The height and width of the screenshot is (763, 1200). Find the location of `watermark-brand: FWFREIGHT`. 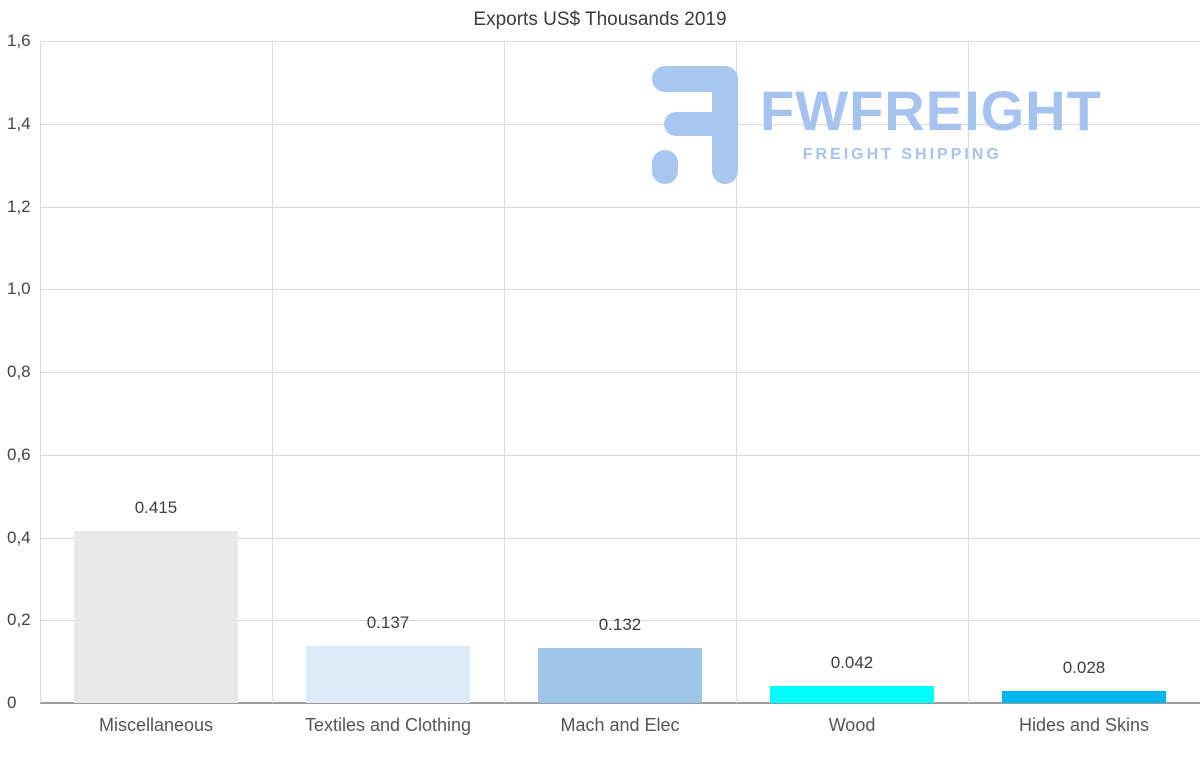

watermark-brand: FWFREIGHT is located at coordinates (931, 110).